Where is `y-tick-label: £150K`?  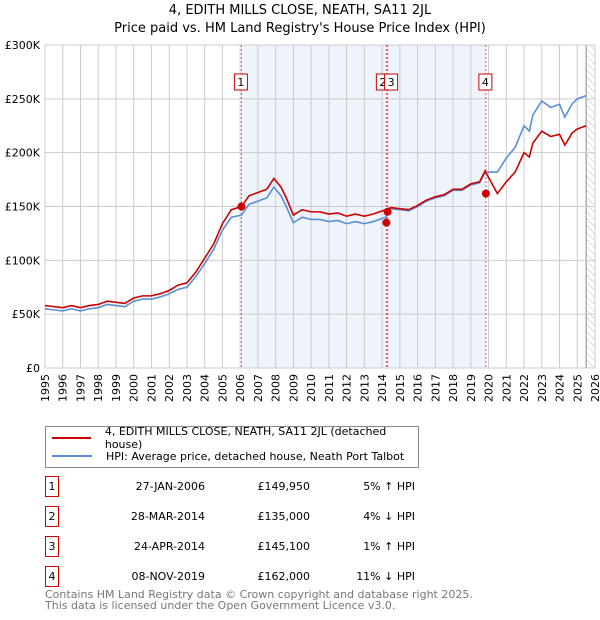
y-tick-label: £150K is located at coordinates (23, 207).